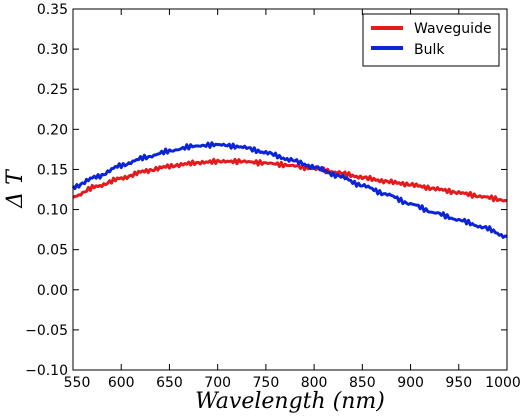 Image resolution: width=526 pixels, height=416 pixels. Describe the element at coordinates (410, 383) in the screenshot. I see `x-tick-label: 900` at that location.